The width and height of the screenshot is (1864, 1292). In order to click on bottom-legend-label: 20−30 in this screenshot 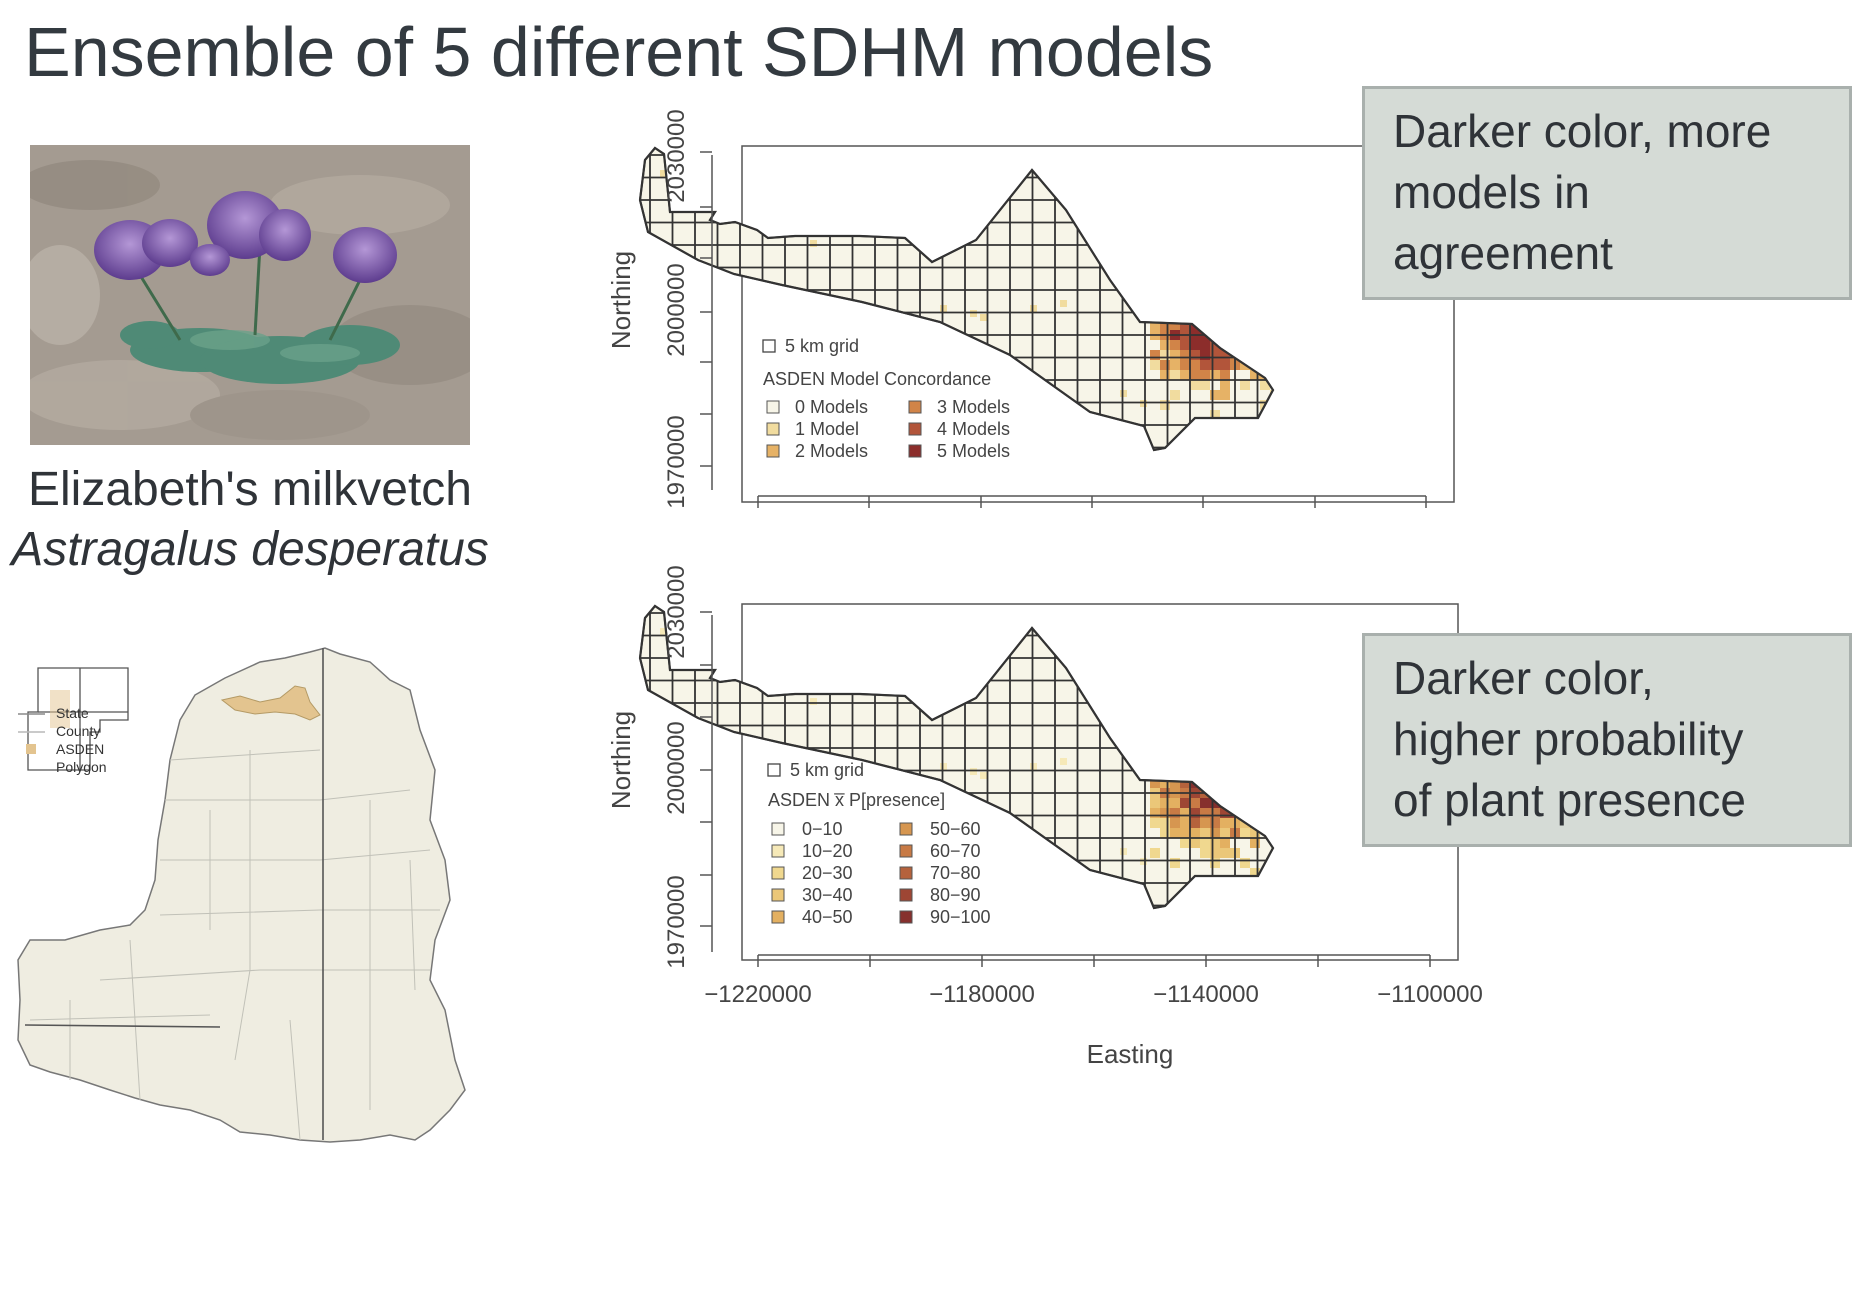, I will do `click(827, 873)`.